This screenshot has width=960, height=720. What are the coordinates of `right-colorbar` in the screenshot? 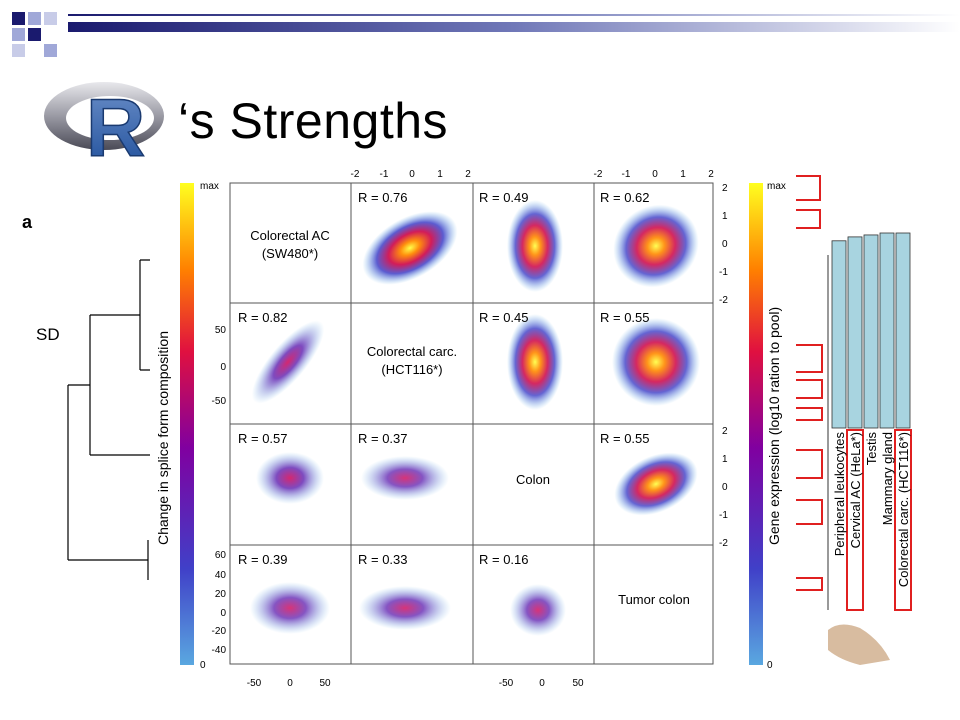 It's located at (756, 424).